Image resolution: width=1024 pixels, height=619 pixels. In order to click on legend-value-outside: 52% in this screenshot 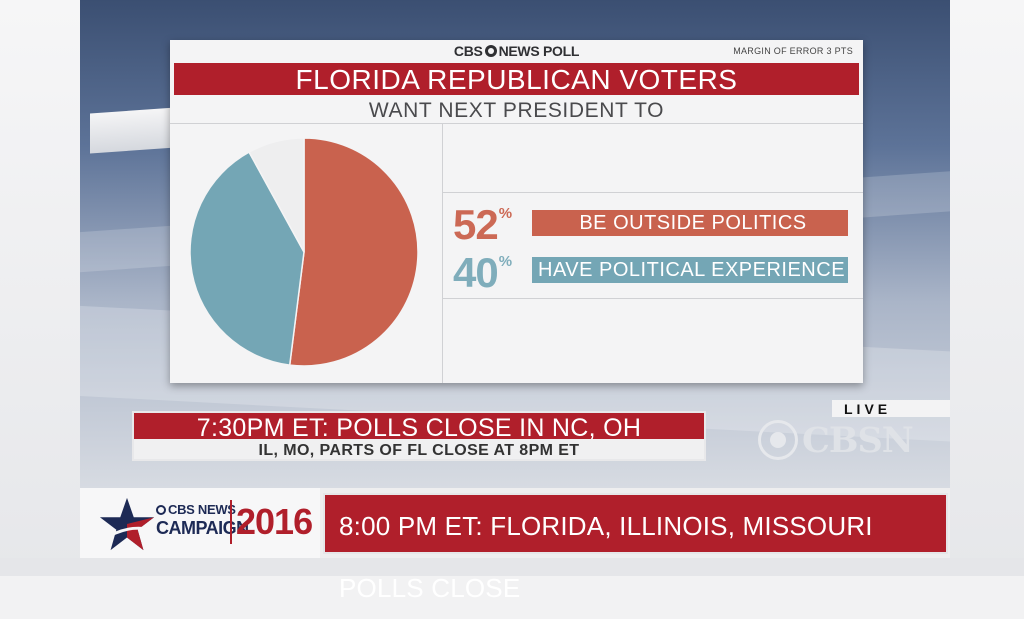, I will do `click(482, 225)`.